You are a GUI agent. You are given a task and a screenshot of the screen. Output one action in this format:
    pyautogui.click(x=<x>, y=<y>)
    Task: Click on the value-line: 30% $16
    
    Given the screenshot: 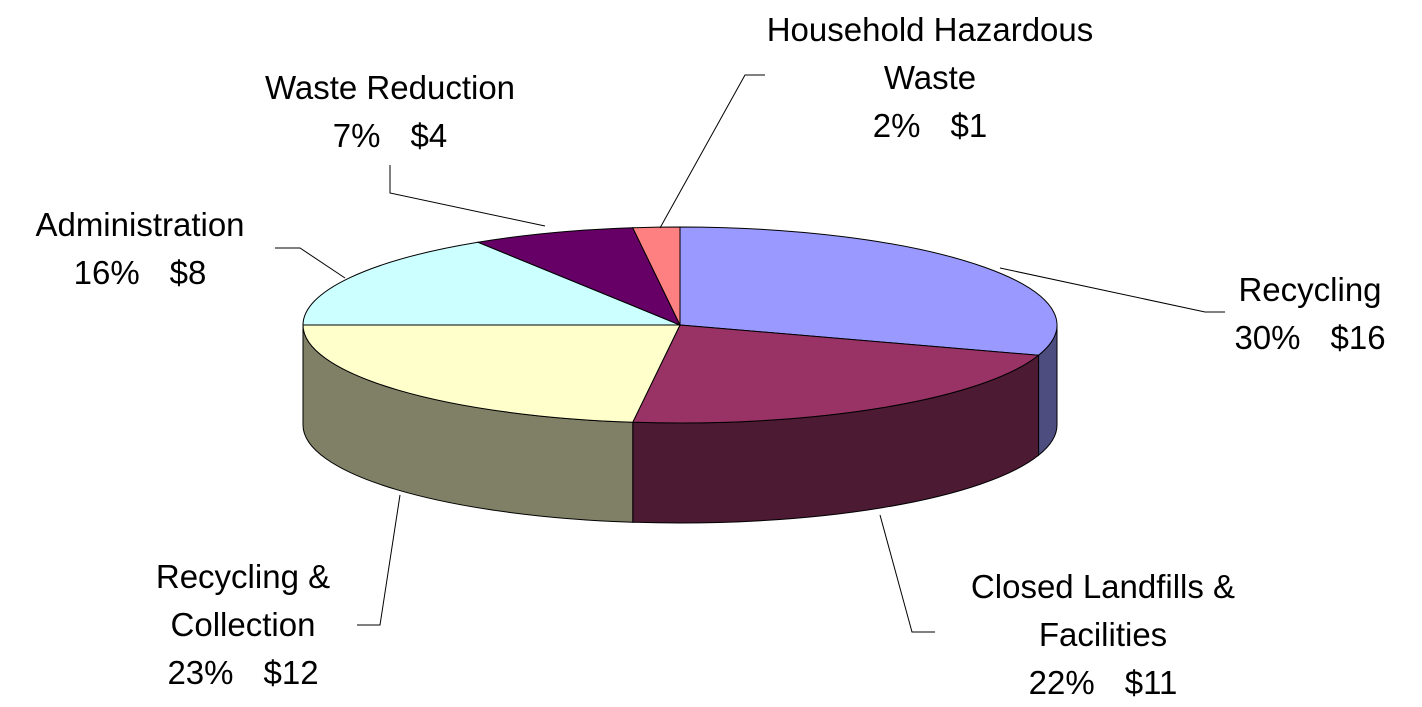 What is the action you would take?
    pyautogui.click(x=1301, y=338)
    